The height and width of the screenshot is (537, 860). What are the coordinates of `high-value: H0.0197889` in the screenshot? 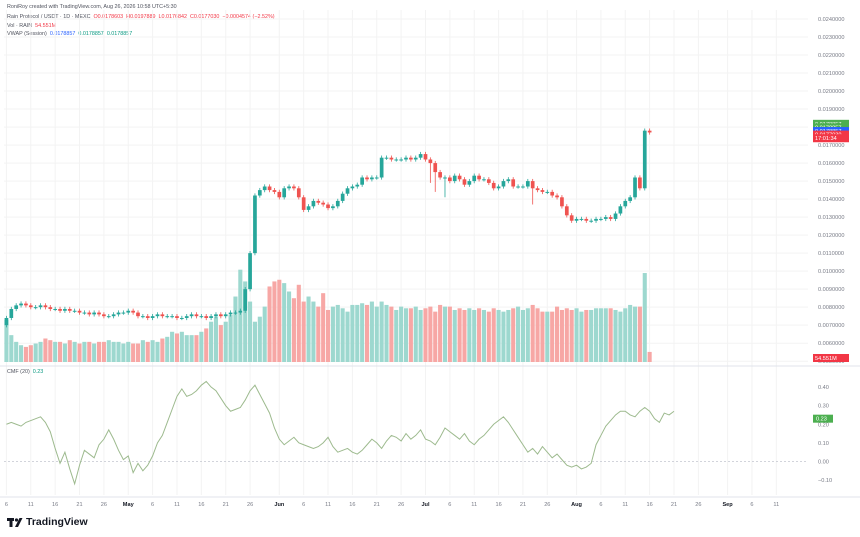 It's located at (141, 17).